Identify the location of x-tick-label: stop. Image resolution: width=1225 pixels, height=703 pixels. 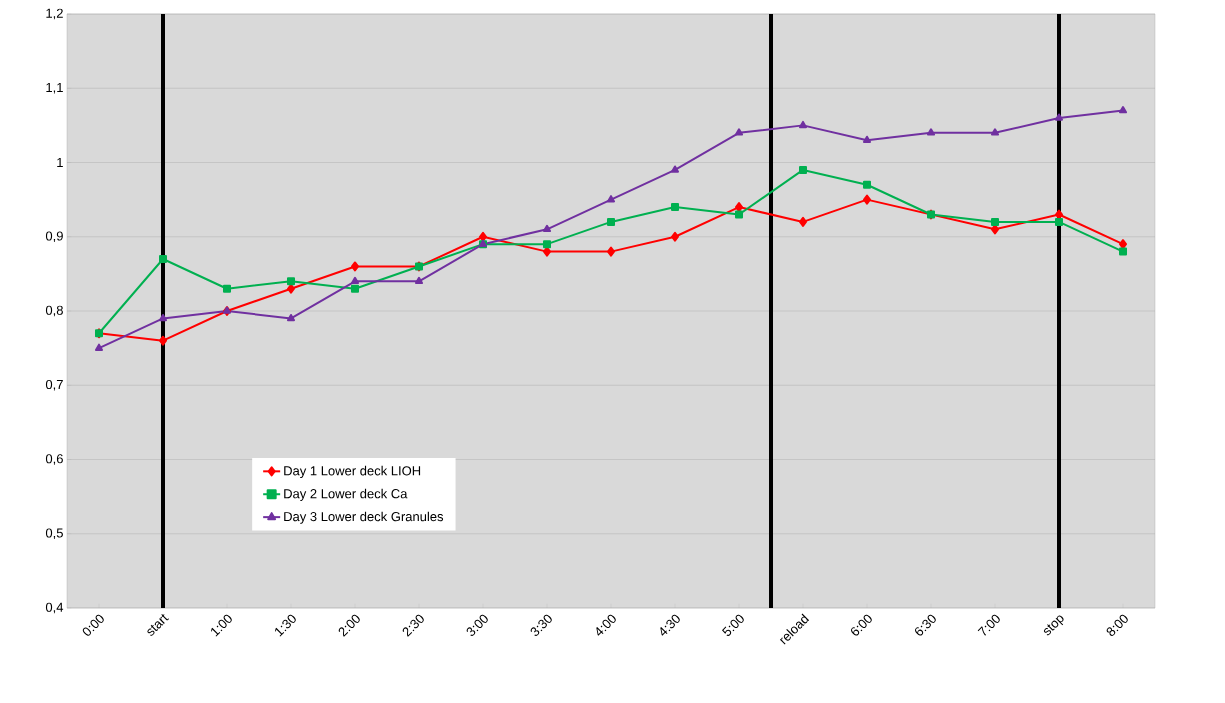
(1053, 625).